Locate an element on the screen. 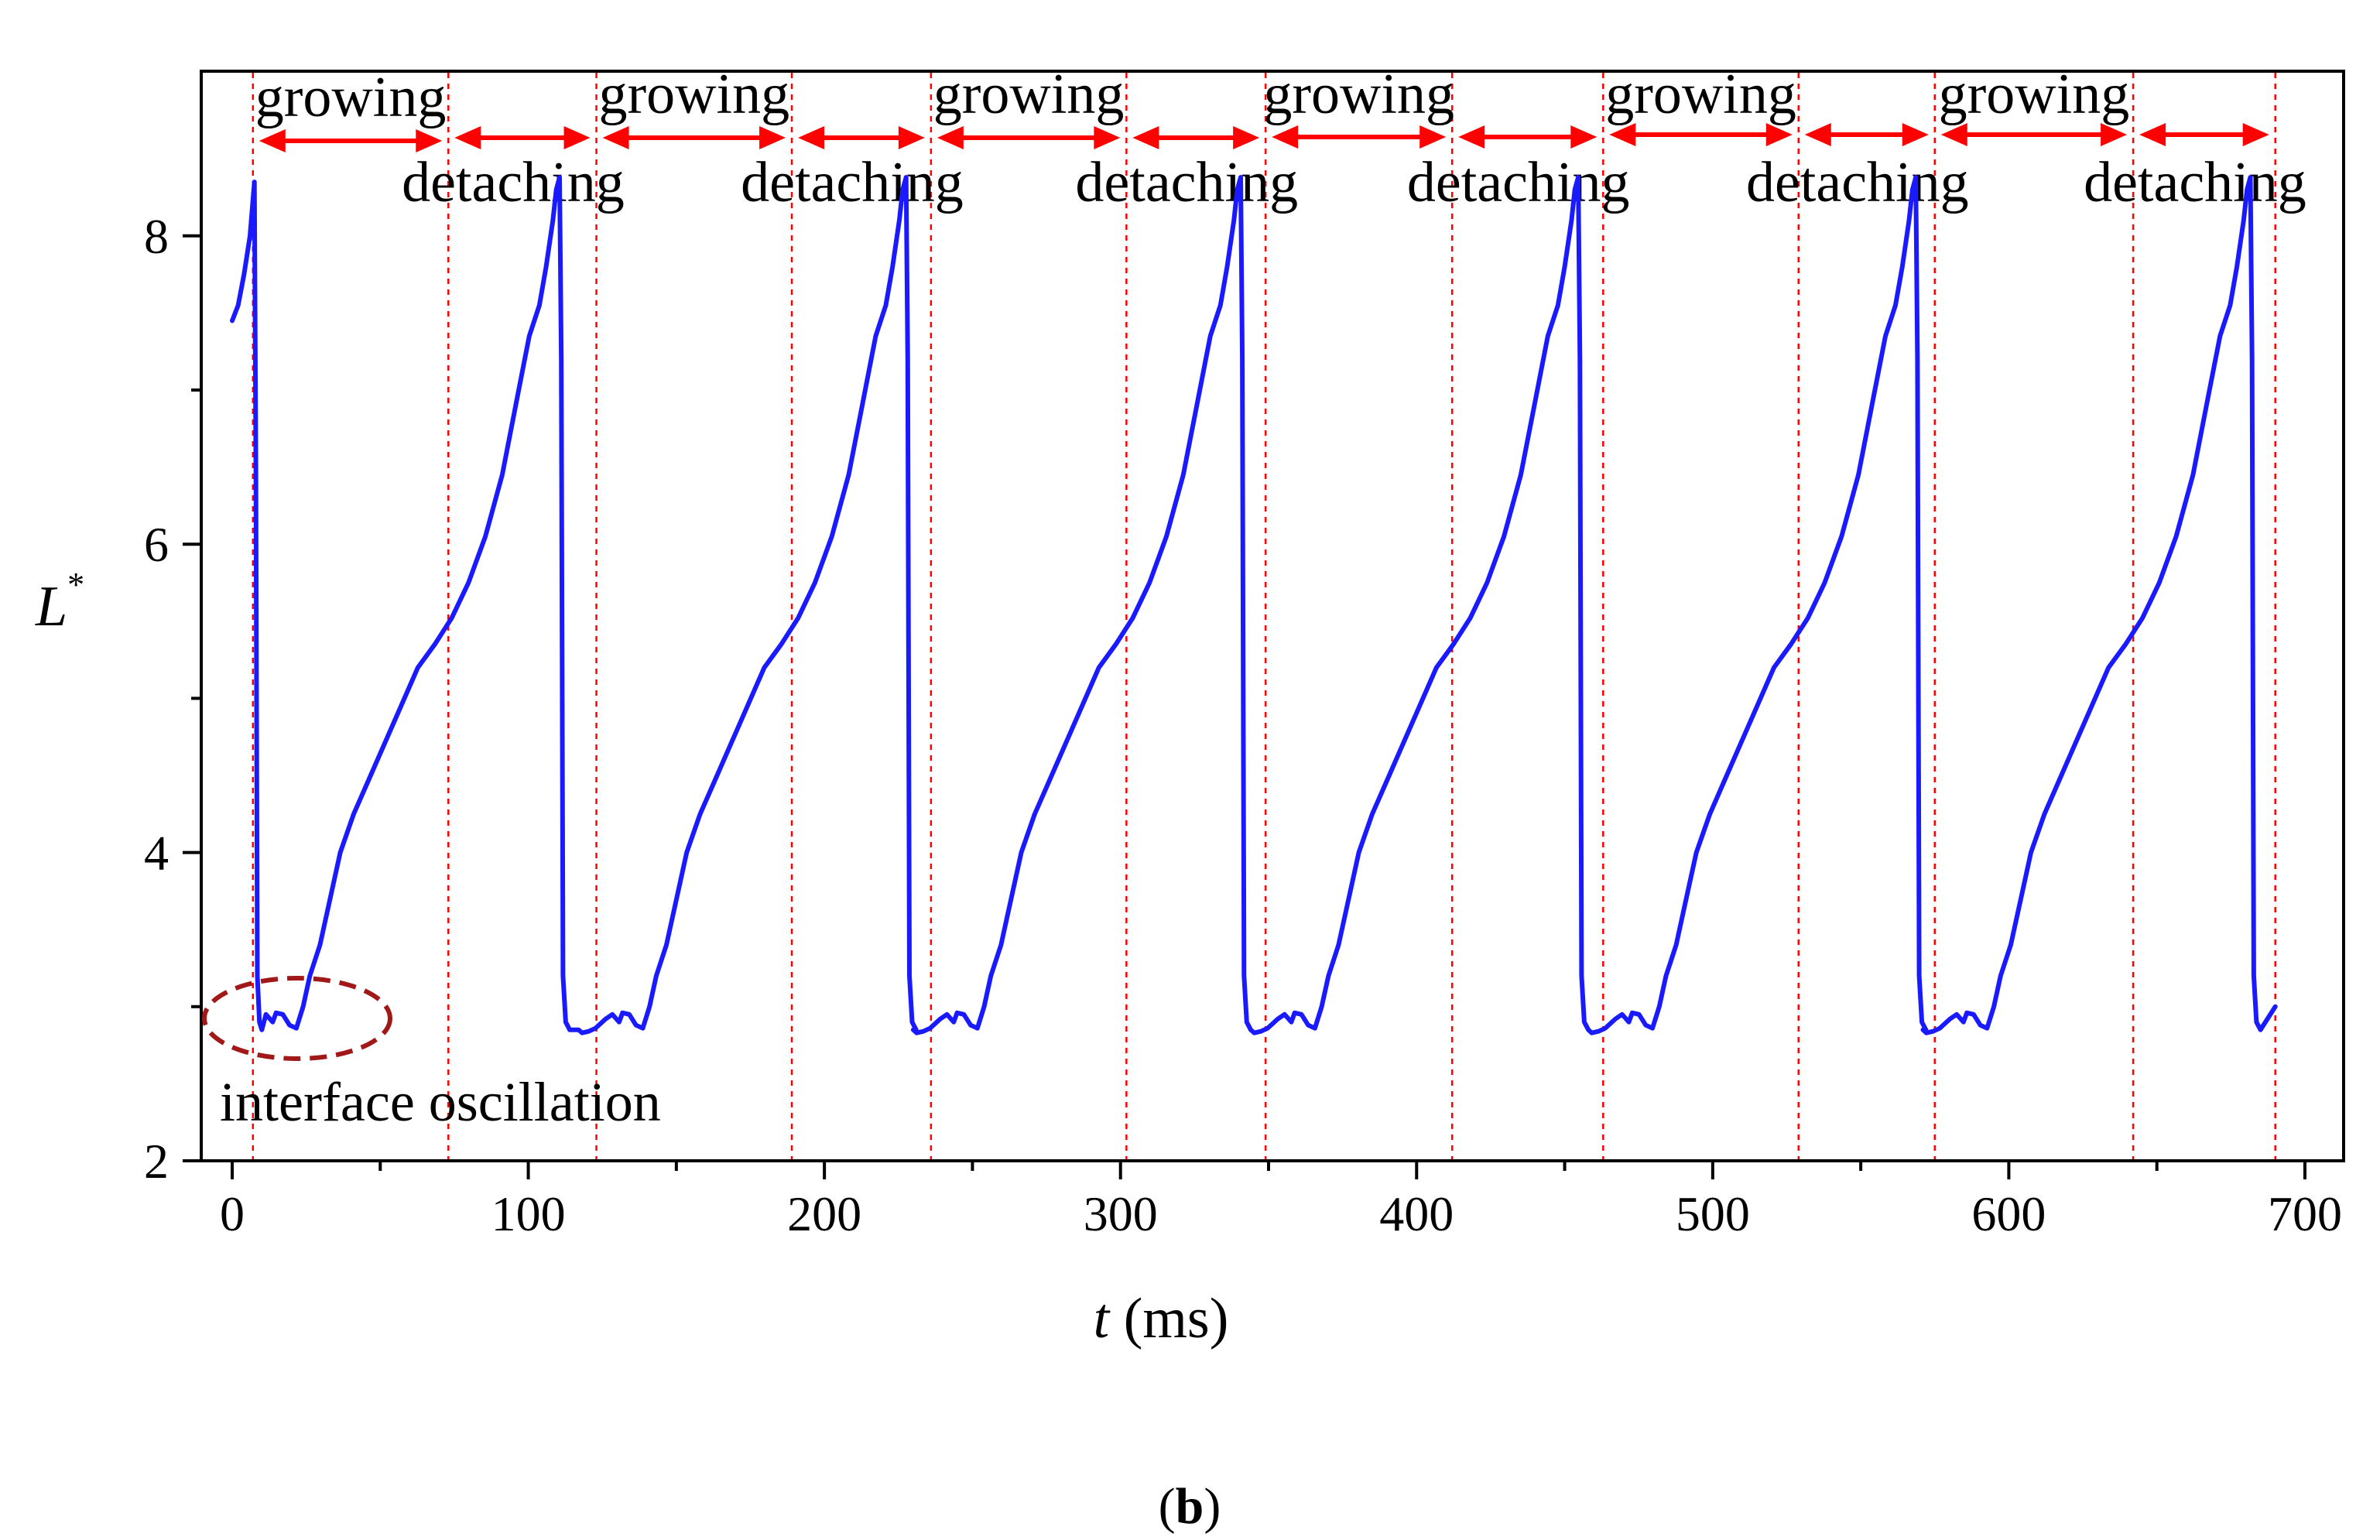 This screenshot has width=2380, height=1540. y-tick-label: 2 is located at coordinates (156, 1161).